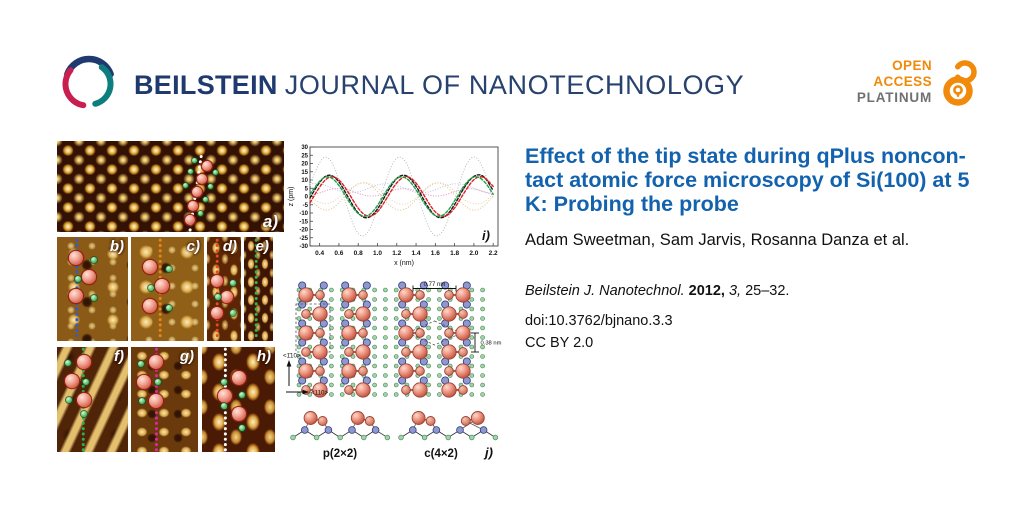  I want to click on profile-green, so click(401, 196).